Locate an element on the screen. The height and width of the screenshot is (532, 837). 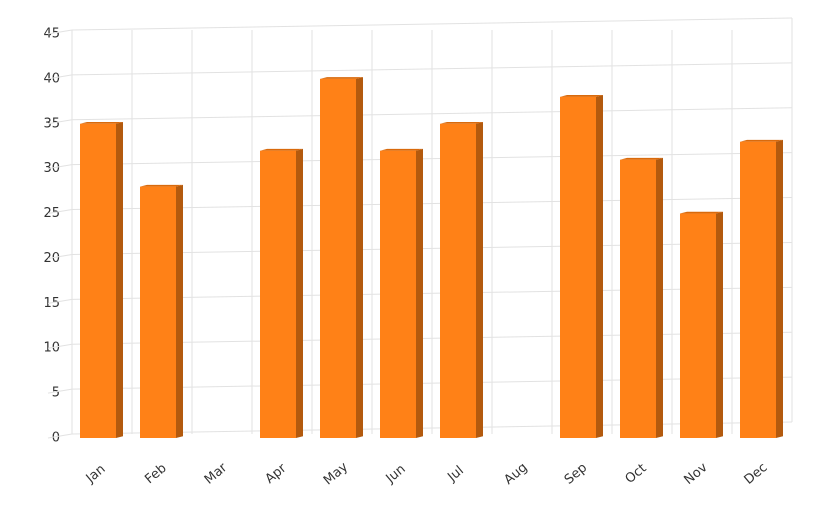
x-tick-label: Feb is located at coordinates (155, 474).